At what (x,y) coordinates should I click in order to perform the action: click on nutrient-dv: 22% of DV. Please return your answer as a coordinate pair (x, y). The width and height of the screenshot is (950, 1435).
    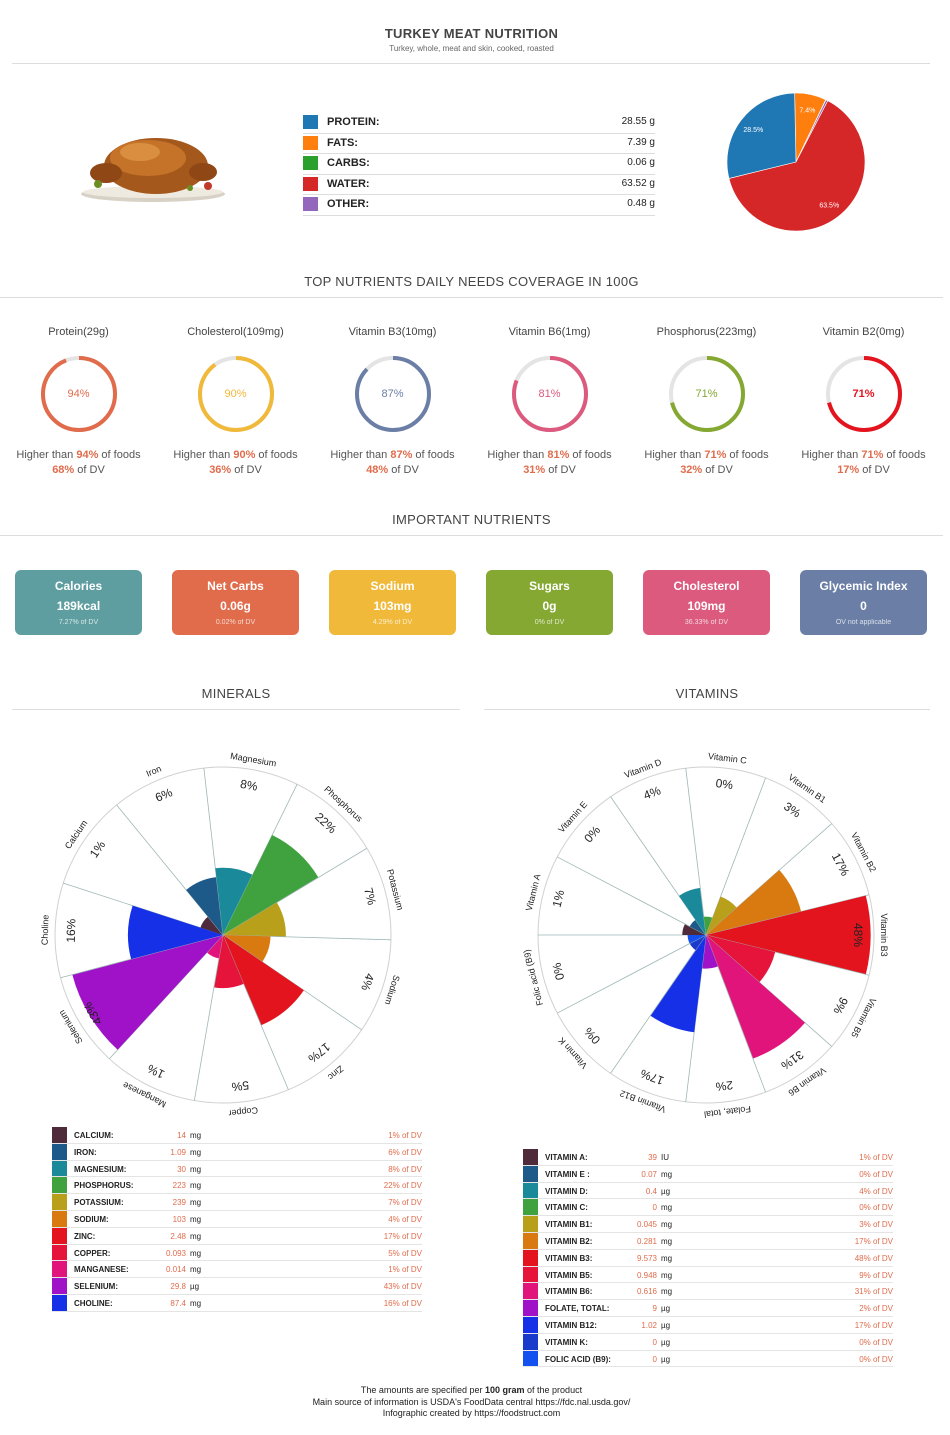
    Looking at the image, I should click on (403, 1185).